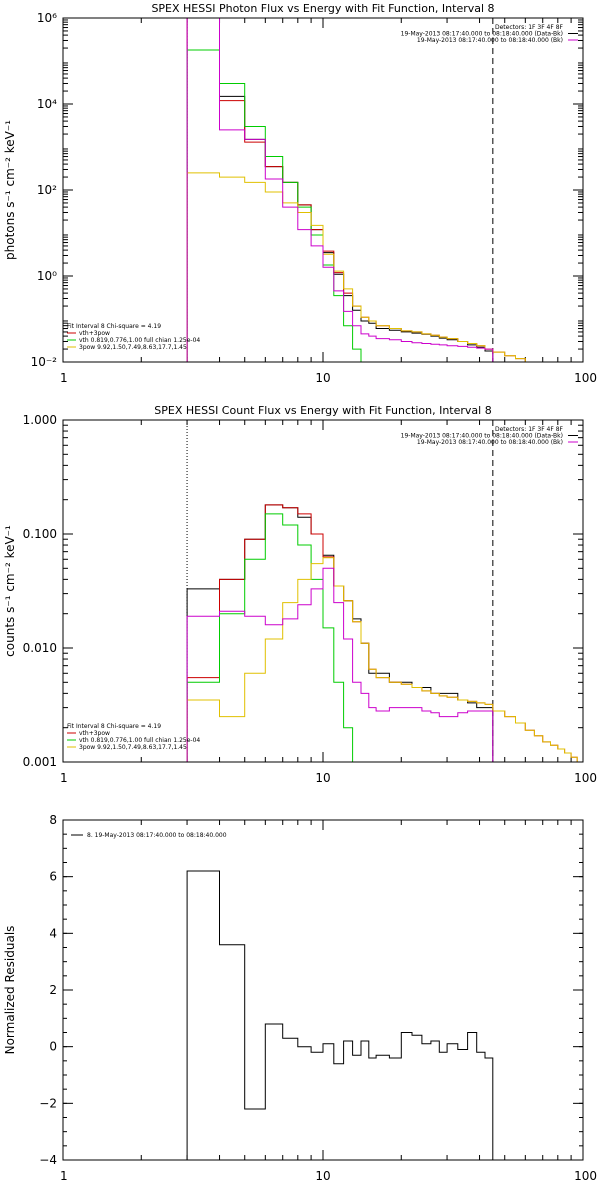 The width and height of the screenshot is (600, 1204). I want to click on y-axis-label: Normalized Residuals, so click(10, 990).